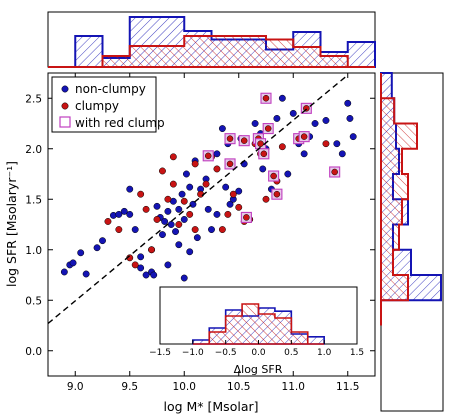  What do you see at coordinates (75, 387) in the screenshot?
I see `x-tick-label: 9.0` at bounding box center [75, 387].